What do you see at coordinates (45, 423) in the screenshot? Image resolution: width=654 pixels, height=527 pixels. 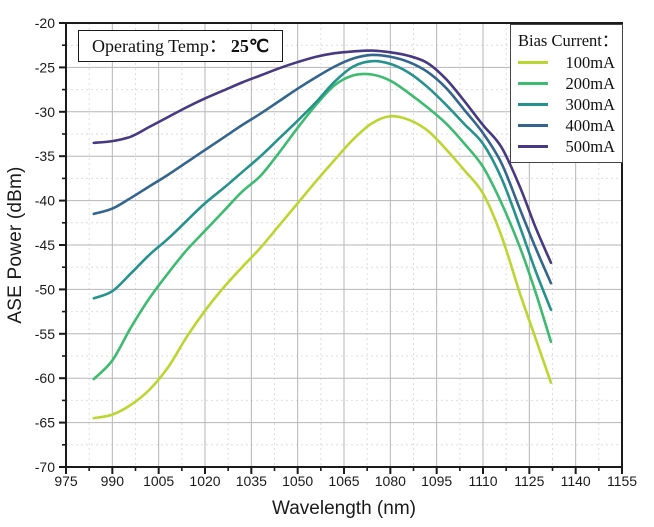 I see `y-tick-label: -65` at bounding box center [45, 423].